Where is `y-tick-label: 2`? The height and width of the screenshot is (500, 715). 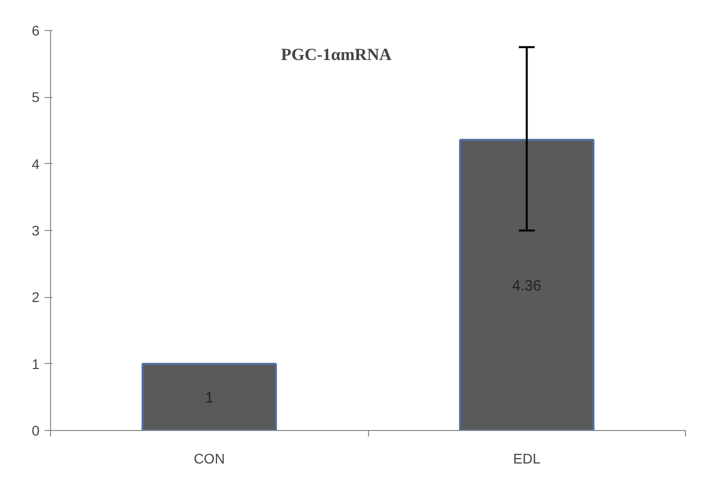
y-tick-label: 2 is located at coordinates (36, 297).